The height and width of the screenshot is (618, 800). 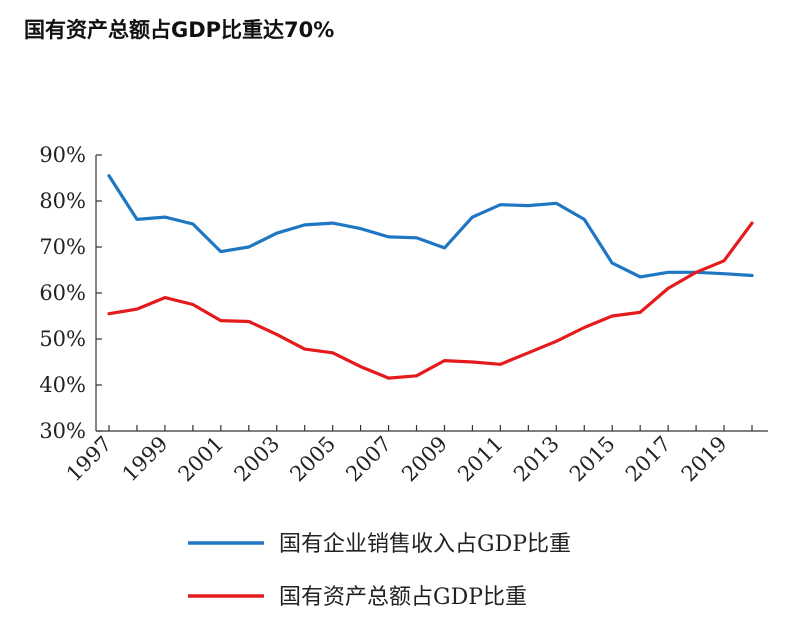 I want to click on x-tick-label: 2007, so click(x=368, y=459).